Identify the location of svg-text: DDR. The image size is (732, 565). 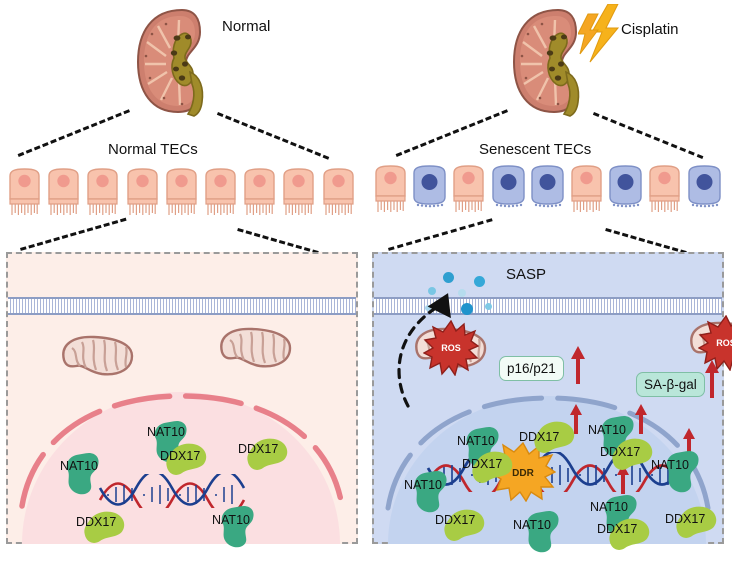
(523, 473).